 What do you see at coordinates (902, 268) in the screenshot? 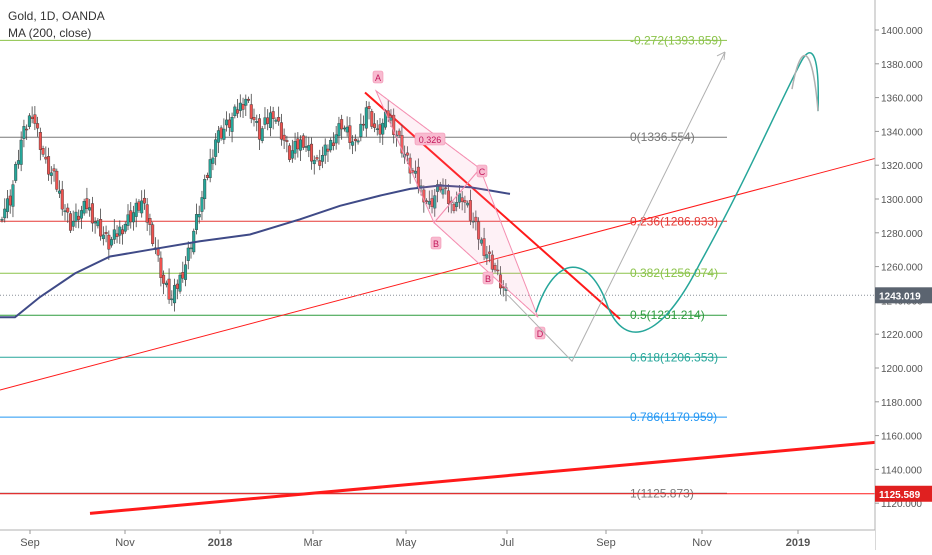
I see `price-tick-label: 1260.000` at bounding box center [902, 268].